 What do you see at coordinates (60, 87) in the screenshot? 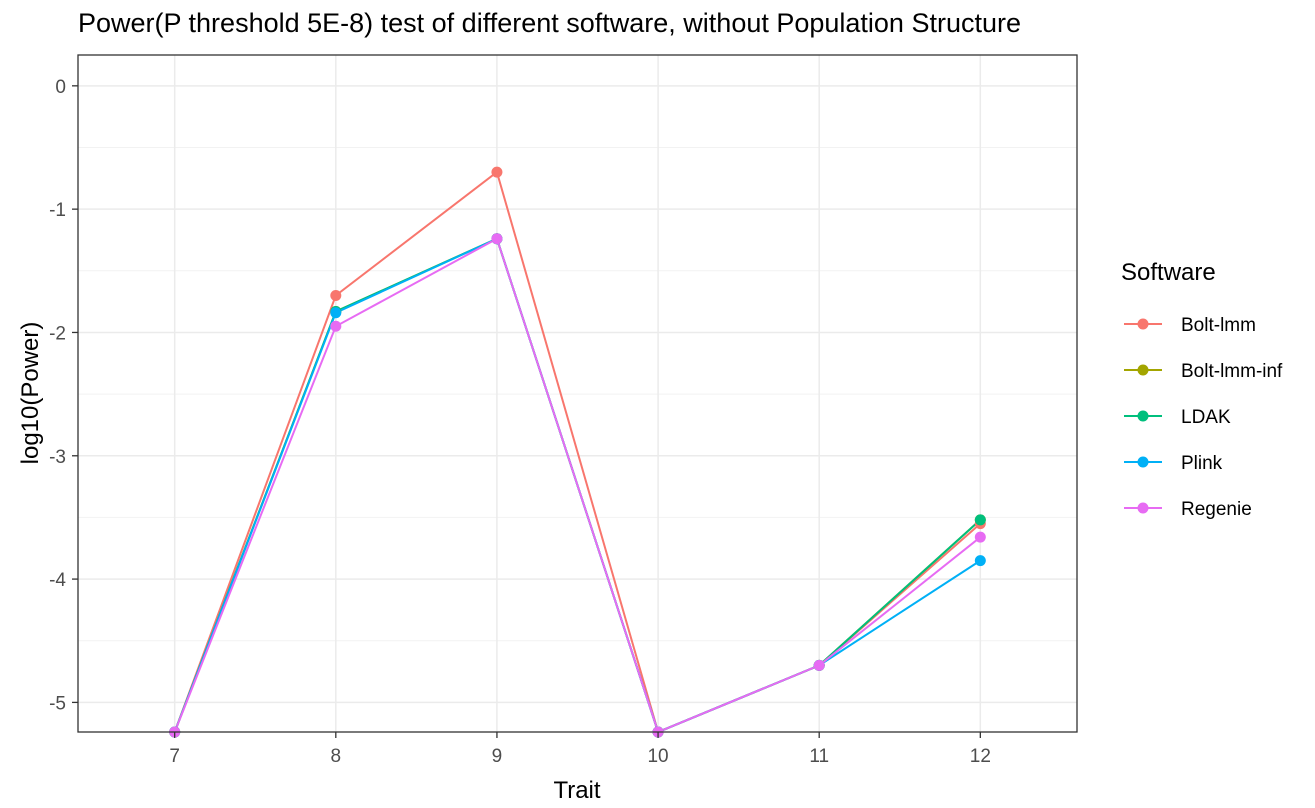
I see `y-tick-label: 0` at bounding box center [60, 87].